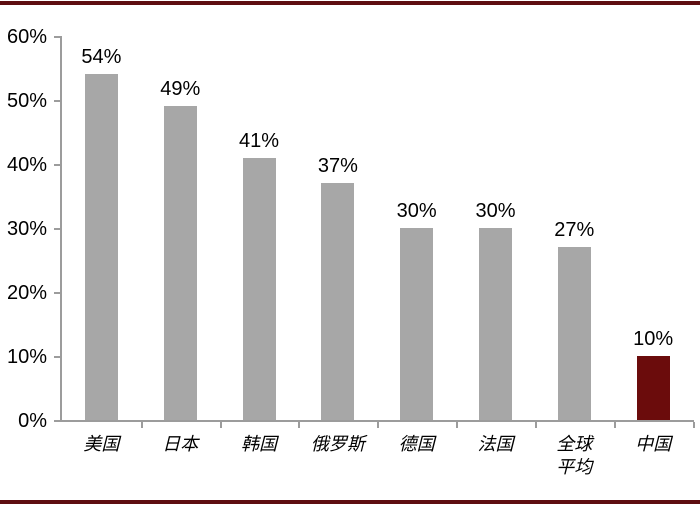 Image resolution: width=700 pixels, height=512 pixels. What do you see at coordinates (653, 388) in the screenshot?
I see `bar-highlighted` at bounding box center [653, 388].